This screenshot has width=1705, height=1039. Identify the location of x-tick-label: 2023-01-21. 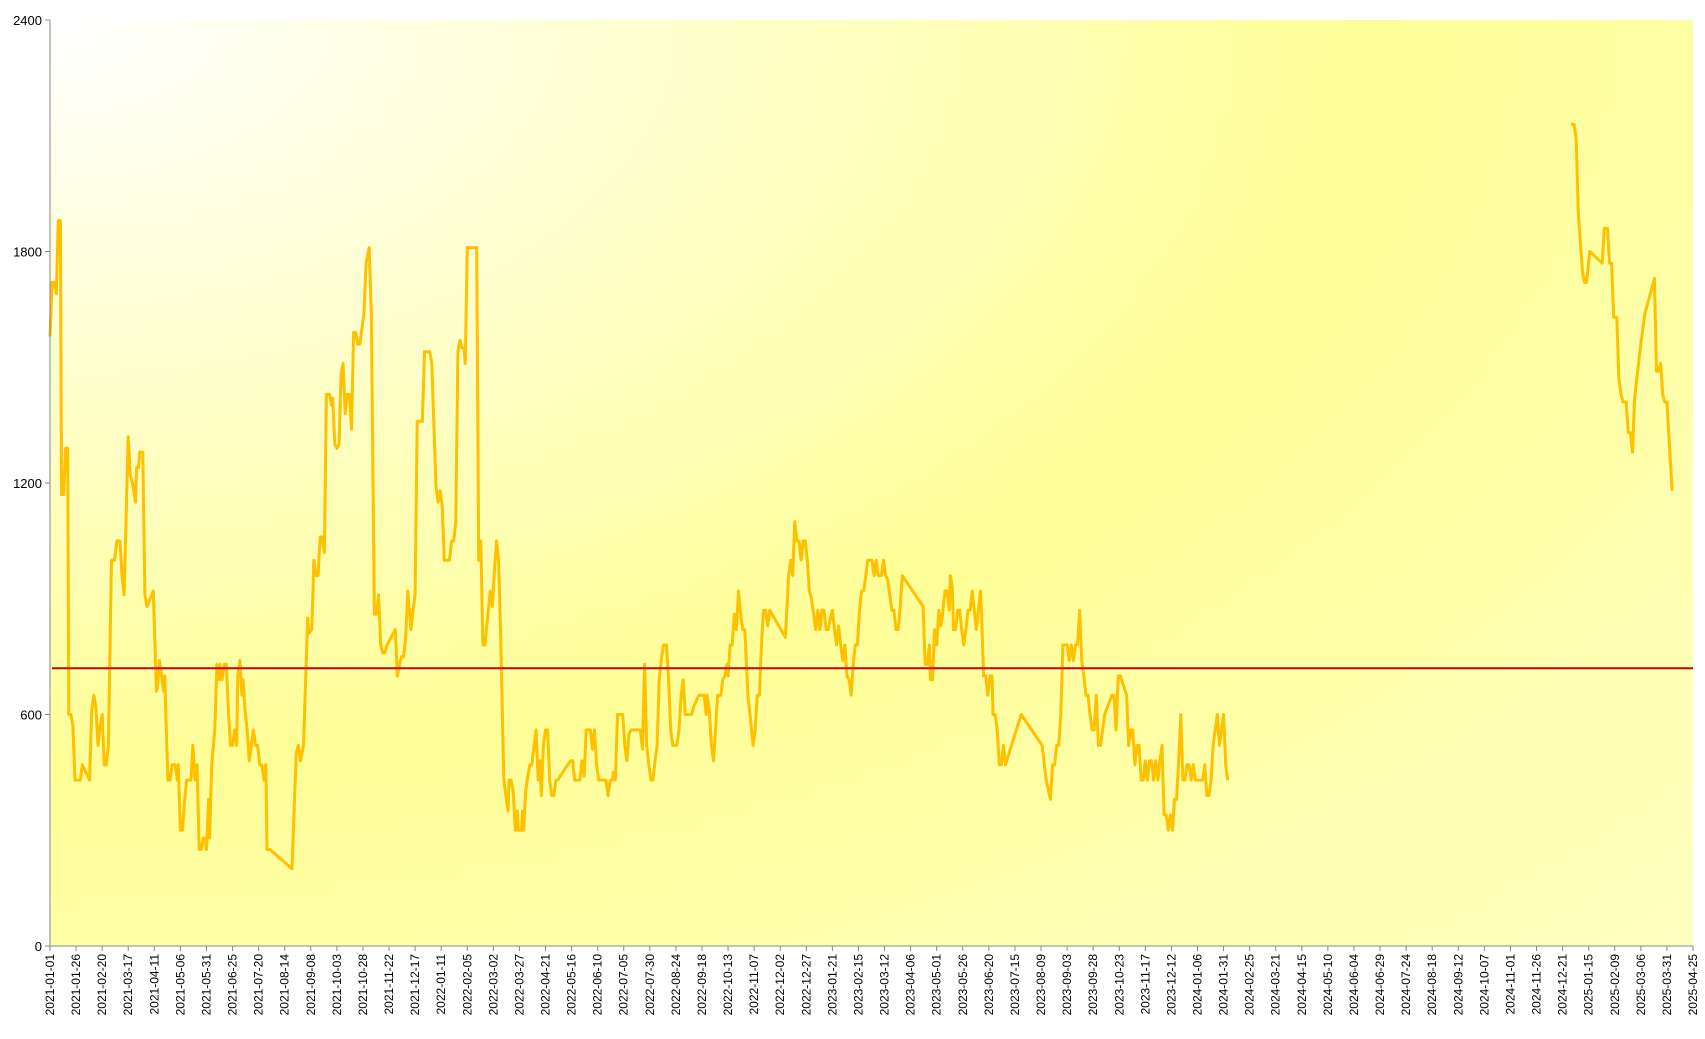
(832, 985).